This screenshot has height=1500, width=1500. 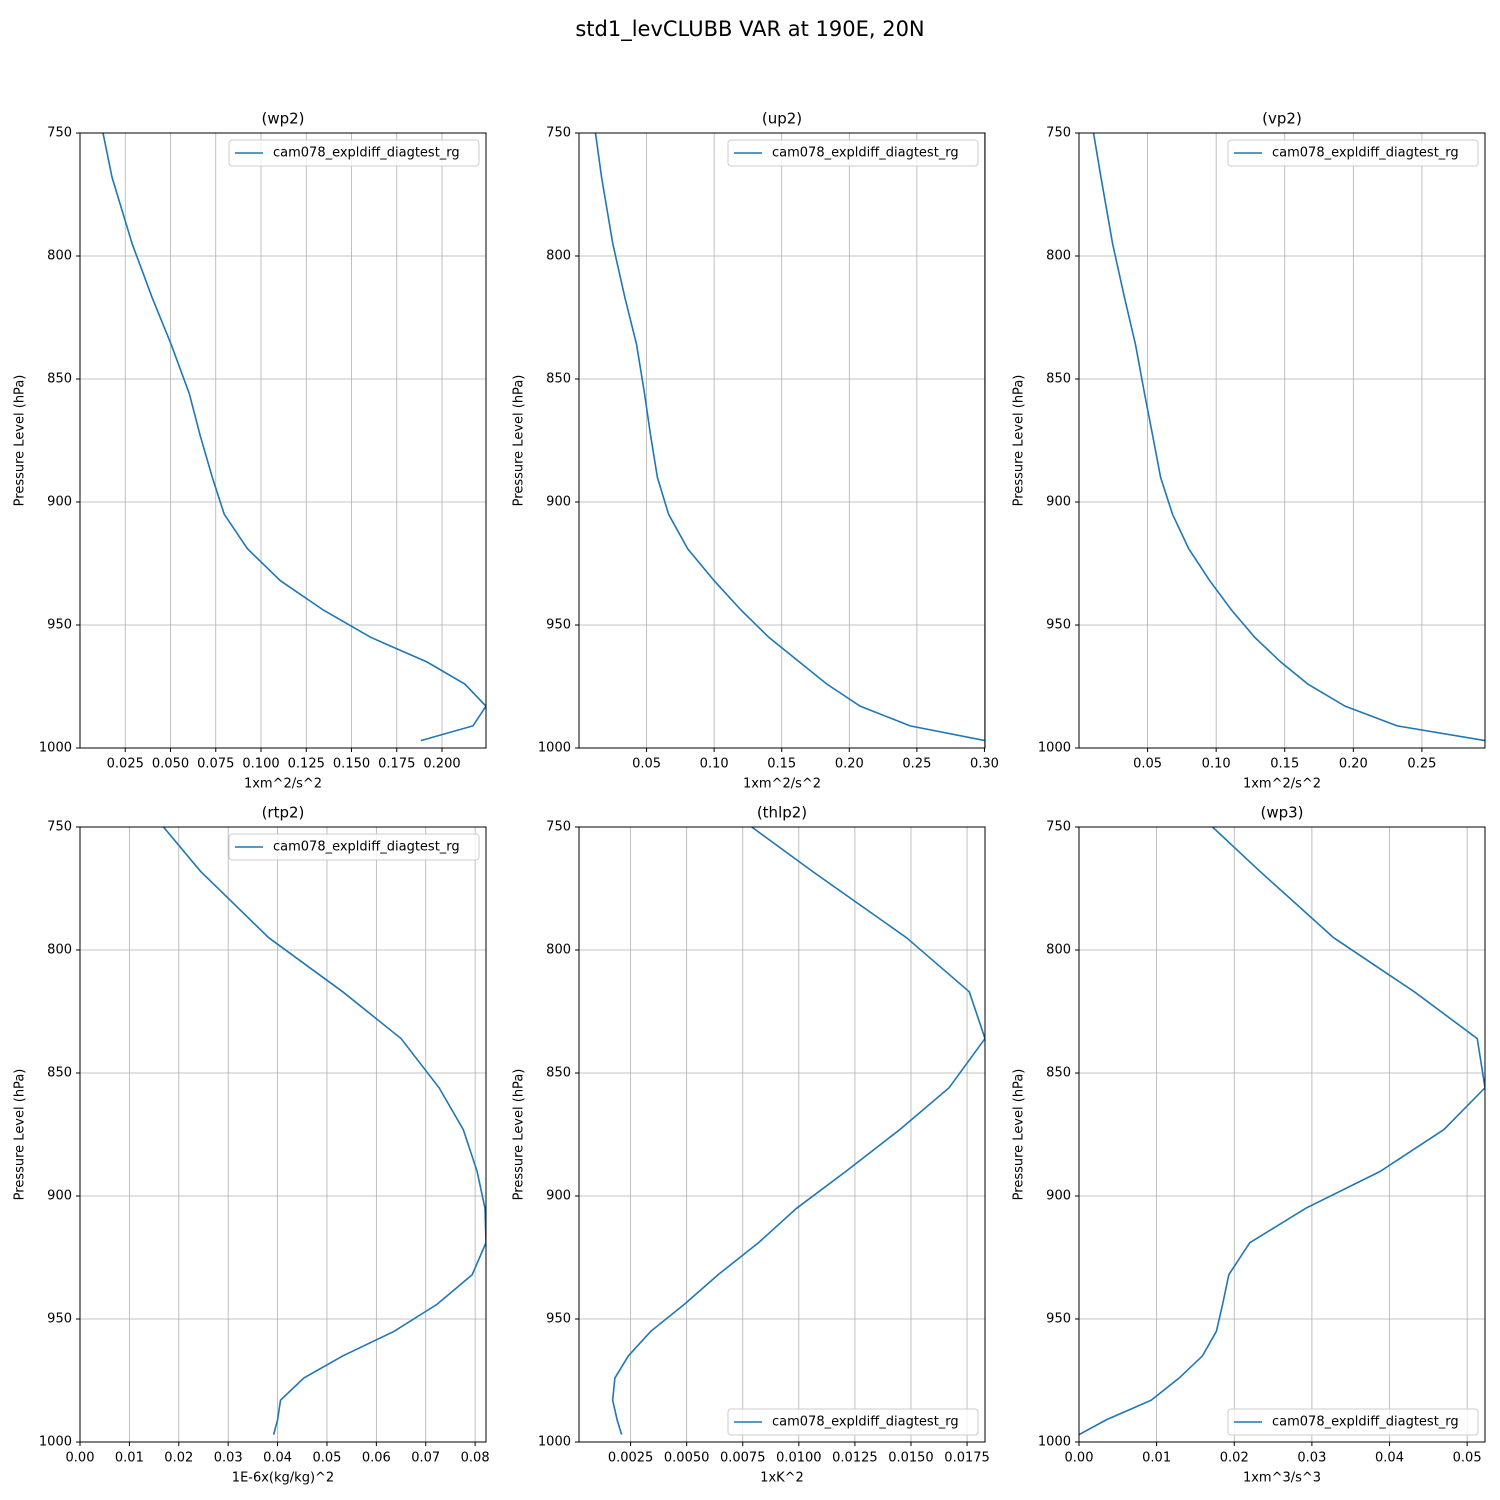 What do you see at coordinates (351, 764) in the screenshot?
I see `x-tick-label: 0.150` at bounding box center [351, 764].